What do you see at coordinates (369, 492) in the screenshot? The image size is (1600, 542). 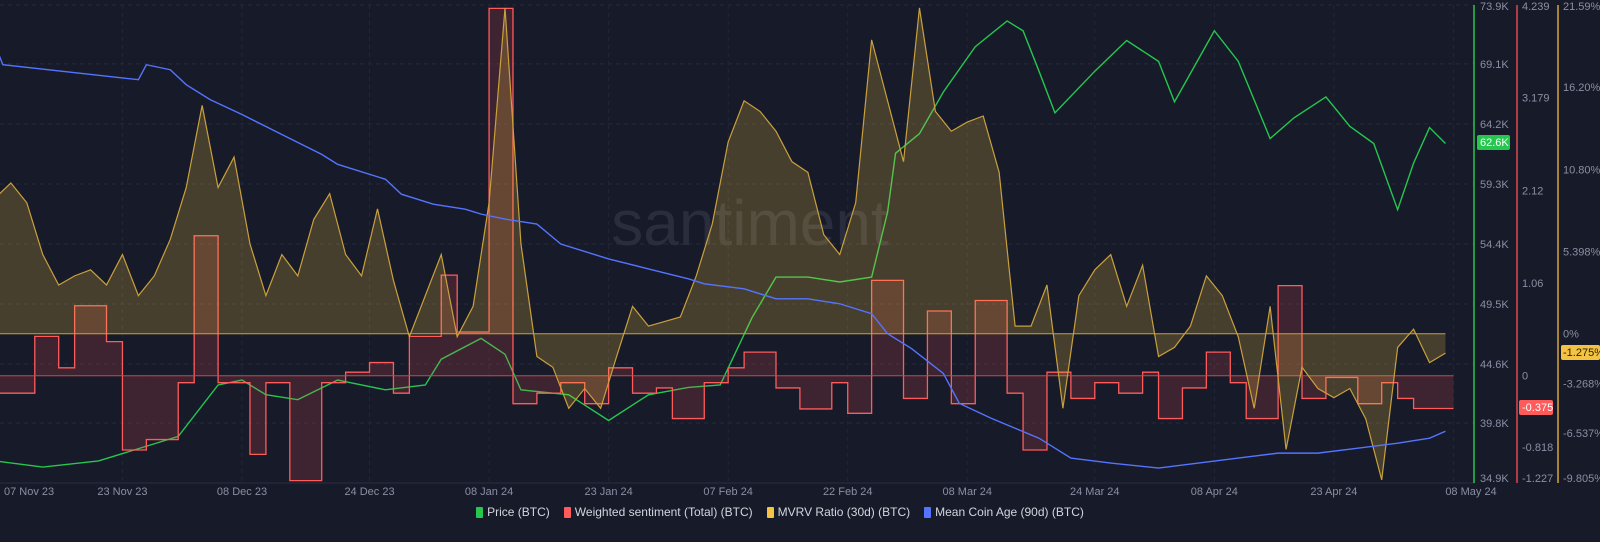 I see `x-tick-label: 24 Dec 23` at bounding box center [369, 492].